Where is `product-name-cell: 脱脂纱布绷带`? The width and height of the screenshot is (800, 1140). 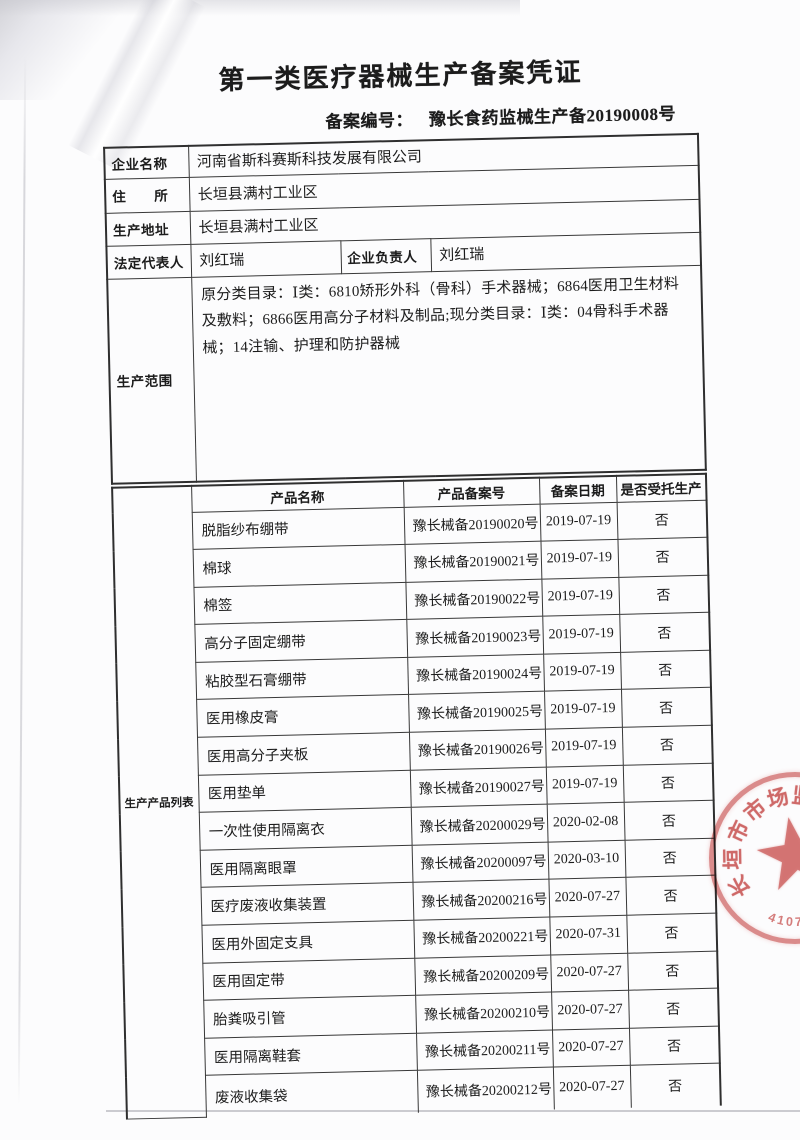 product-name-cell: 脱脂纱布绷带 is located at coordinates (298, 528).